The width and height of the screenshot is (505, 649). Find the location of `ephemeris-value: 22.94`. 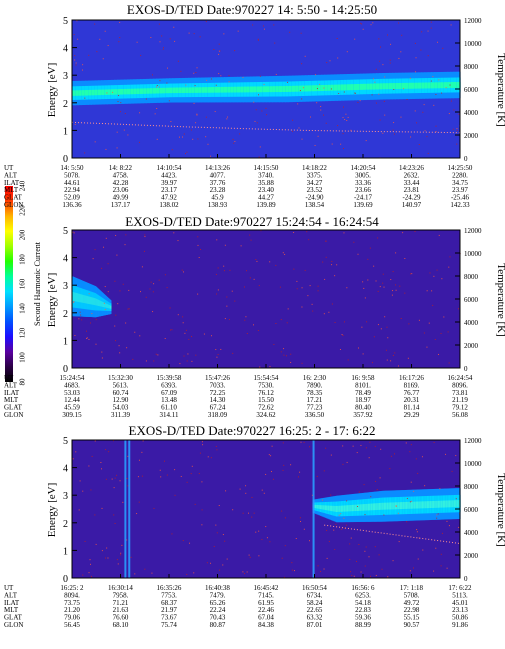

ephemeris-value: 22.94 is located at coordinates (72, 190).